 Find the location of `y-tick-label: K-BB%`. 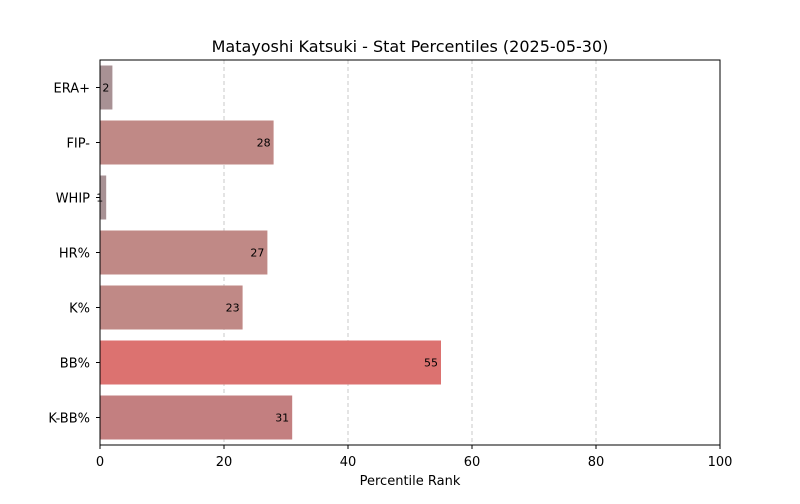

y-tick-label: K-BB% is located at coordinates (69, 419).